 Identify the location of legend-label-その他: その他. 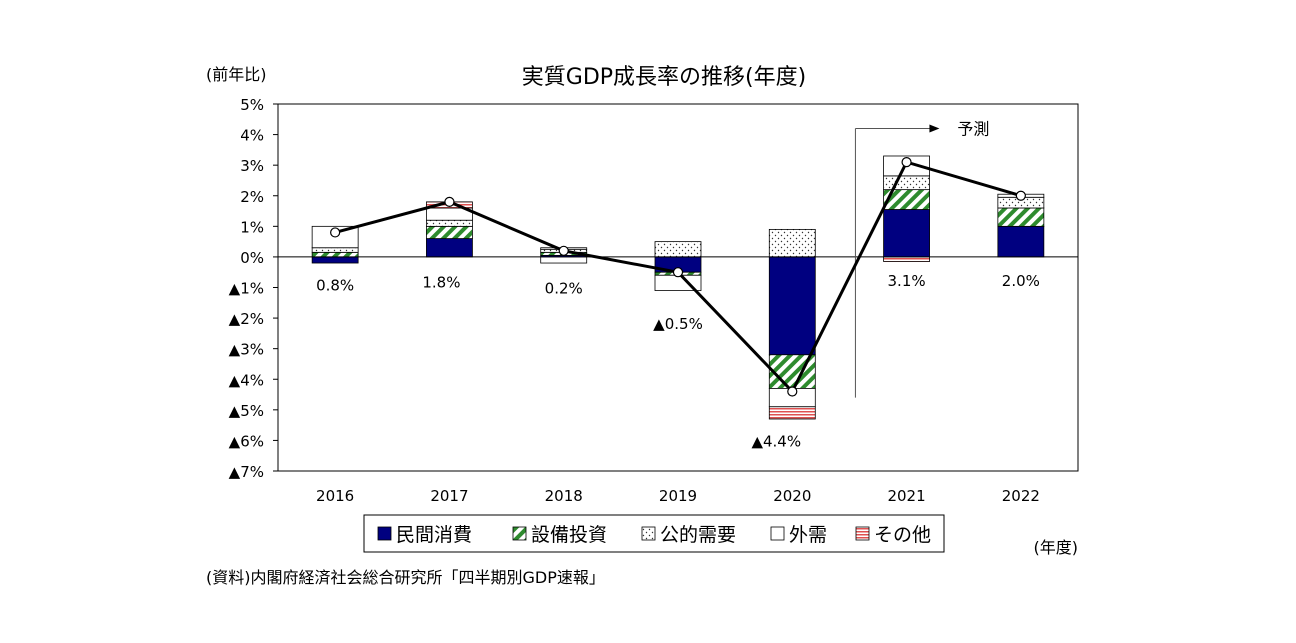
(902, 535).